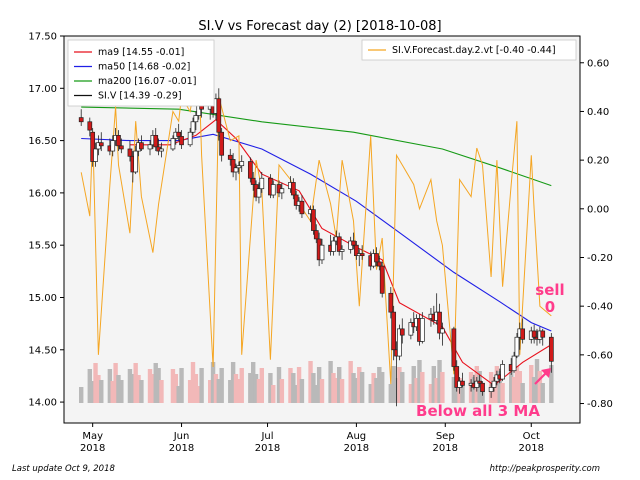 The height and width of the screenshot is (480, 640). Describe the element at coordinates (600, 355) in the screenshot. I see `y-right-tick-label: -0.60` at that location.